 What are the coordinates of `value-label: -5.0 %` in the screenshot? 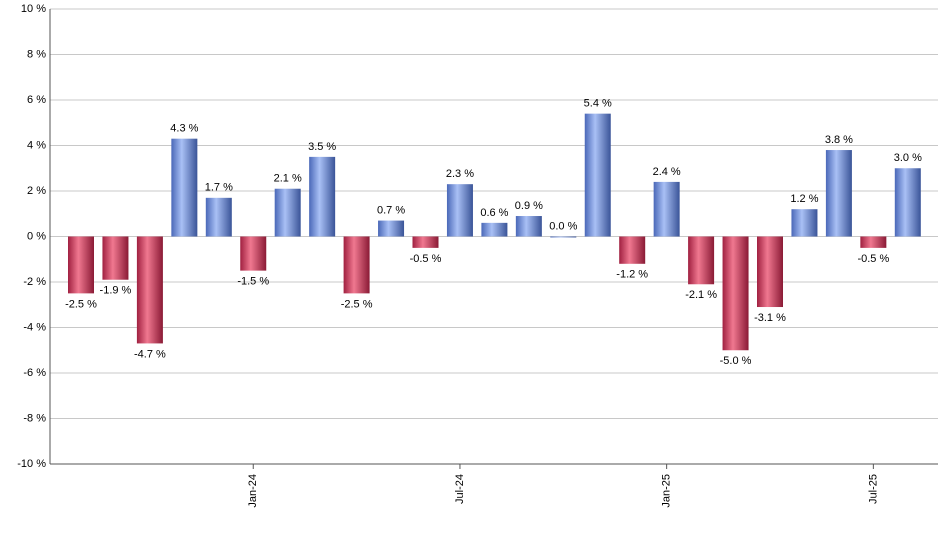 It's located at (736, 361).